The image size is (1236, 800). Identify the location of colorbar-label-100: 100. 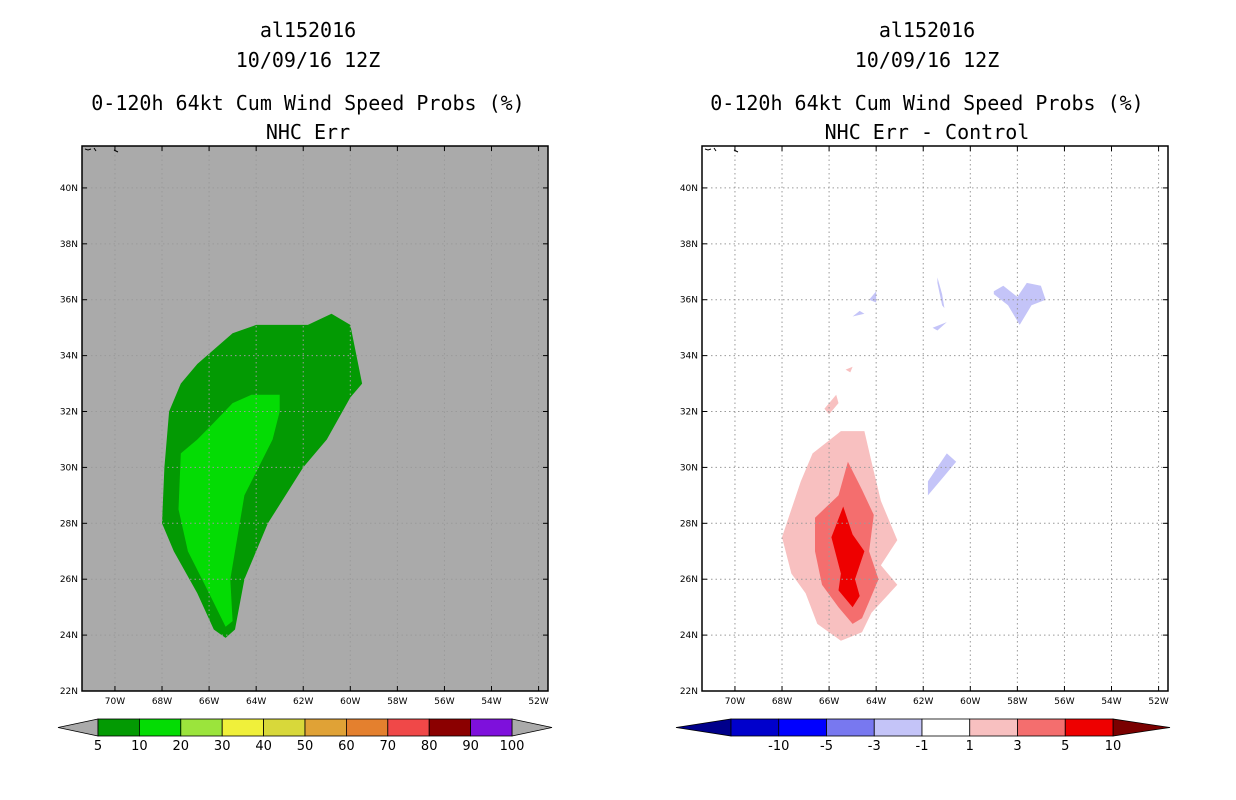
(512, 746).